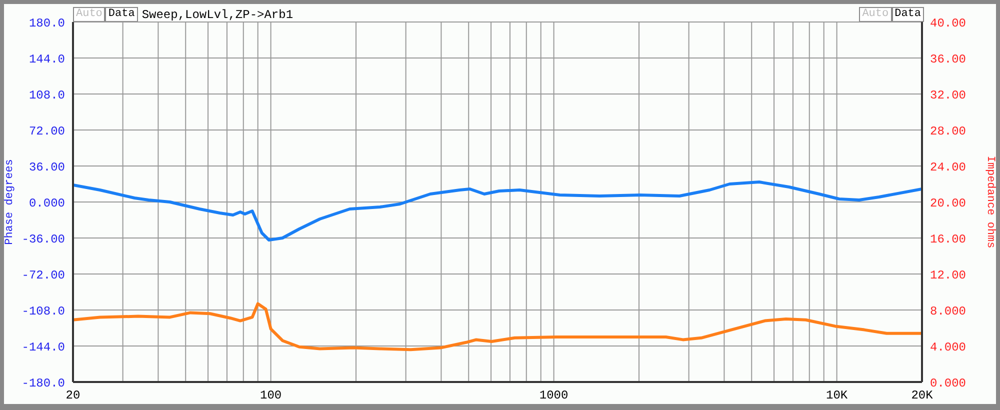 Image resolution: width=1000 pixels, height=410 pixels. What do you see at coordinates (948, 167) in the screenshot?
I see `y2-tick-label: 24.00` at bounding box center [948, 167].